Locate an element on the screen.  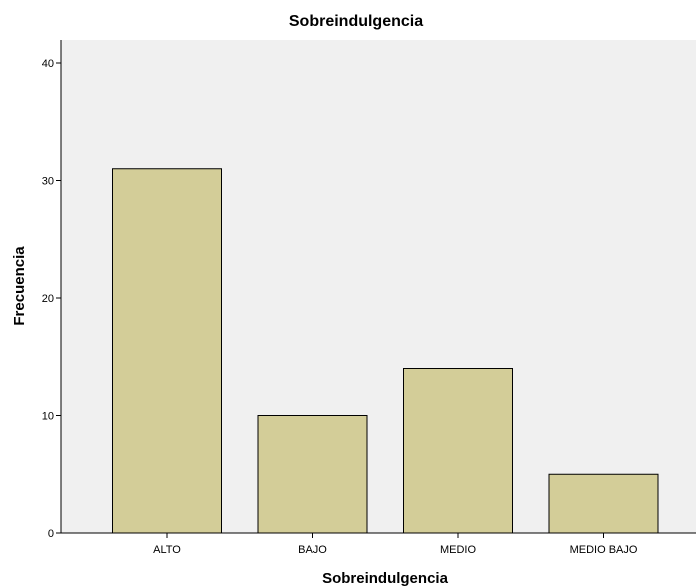
x-axis-title: Sobreindulgencia is located at coordinates (385, 578).